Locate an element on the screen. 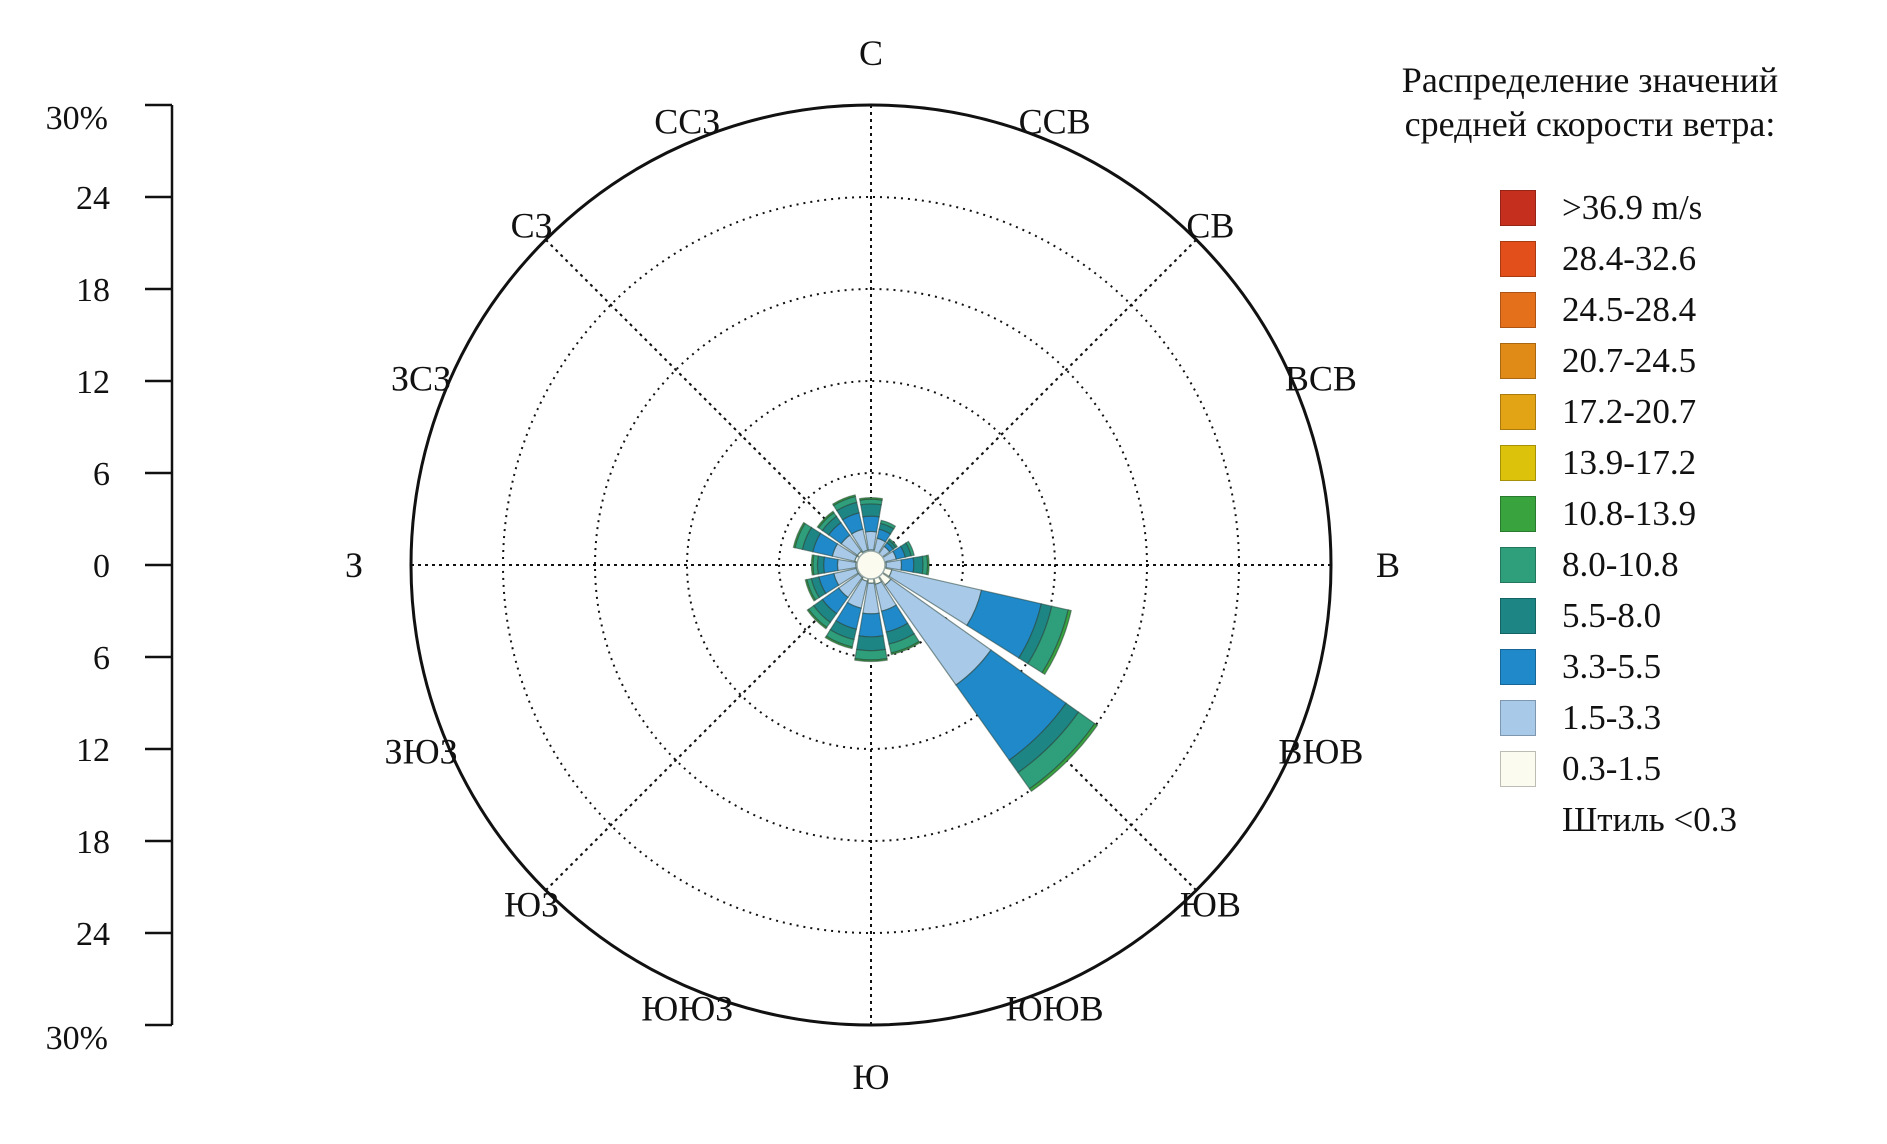 Image resolution: width=1887 pixels, height=1144 pixels. legend-label: 17.2-20.7 is located at coordinates (1629, 411).